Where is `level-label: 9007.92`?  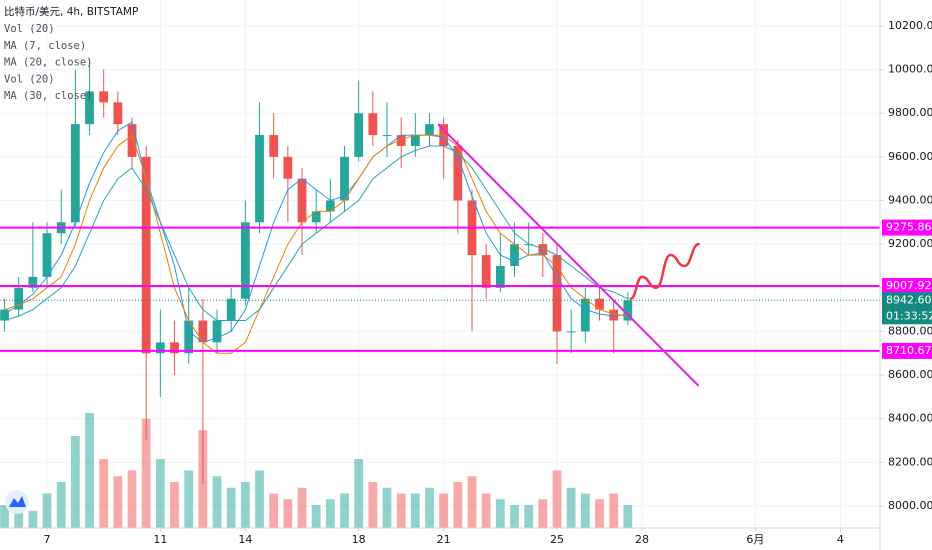 level-label: 9007.92 is located at coordinates (909, 285).